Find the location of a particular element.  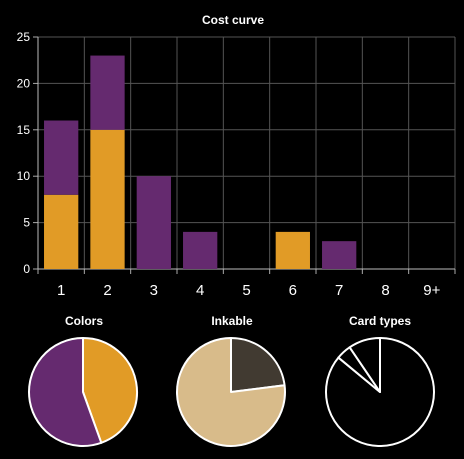

colors-pie is located at coordinates (83, 392).